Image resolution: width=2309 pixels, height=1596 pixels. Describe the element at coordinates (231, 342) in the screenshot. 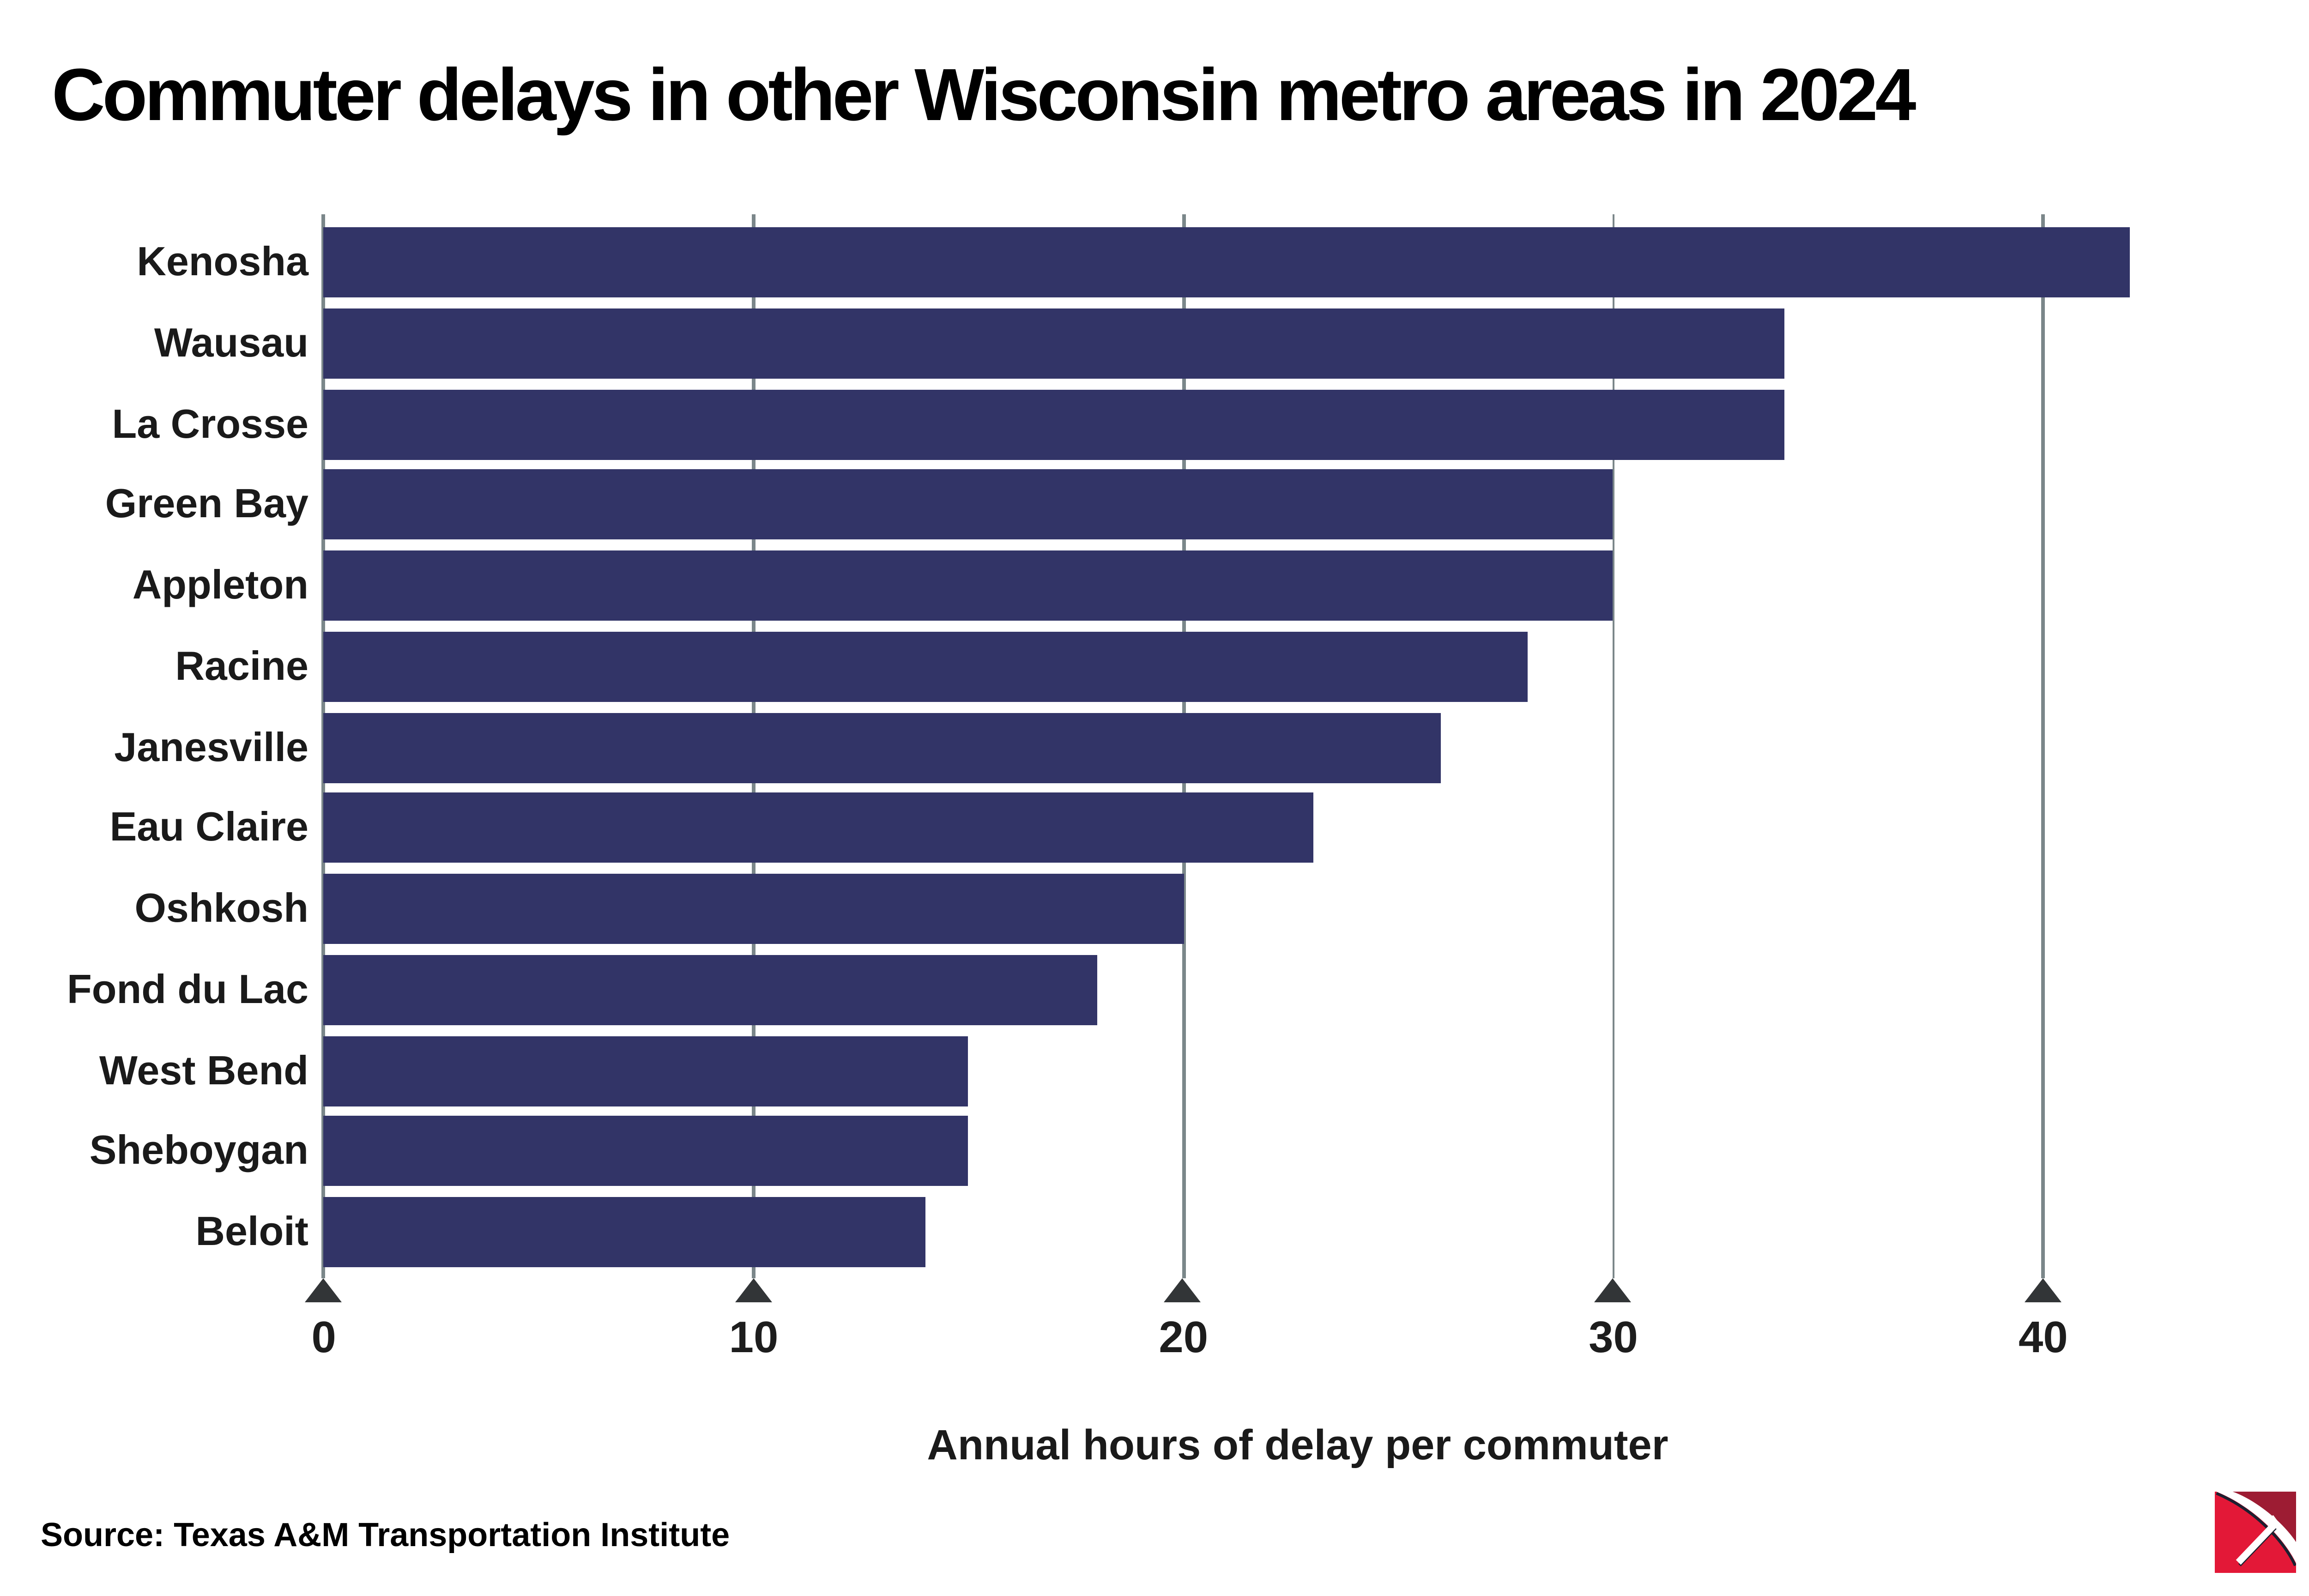

I see `category-label: Wausau` at that location.